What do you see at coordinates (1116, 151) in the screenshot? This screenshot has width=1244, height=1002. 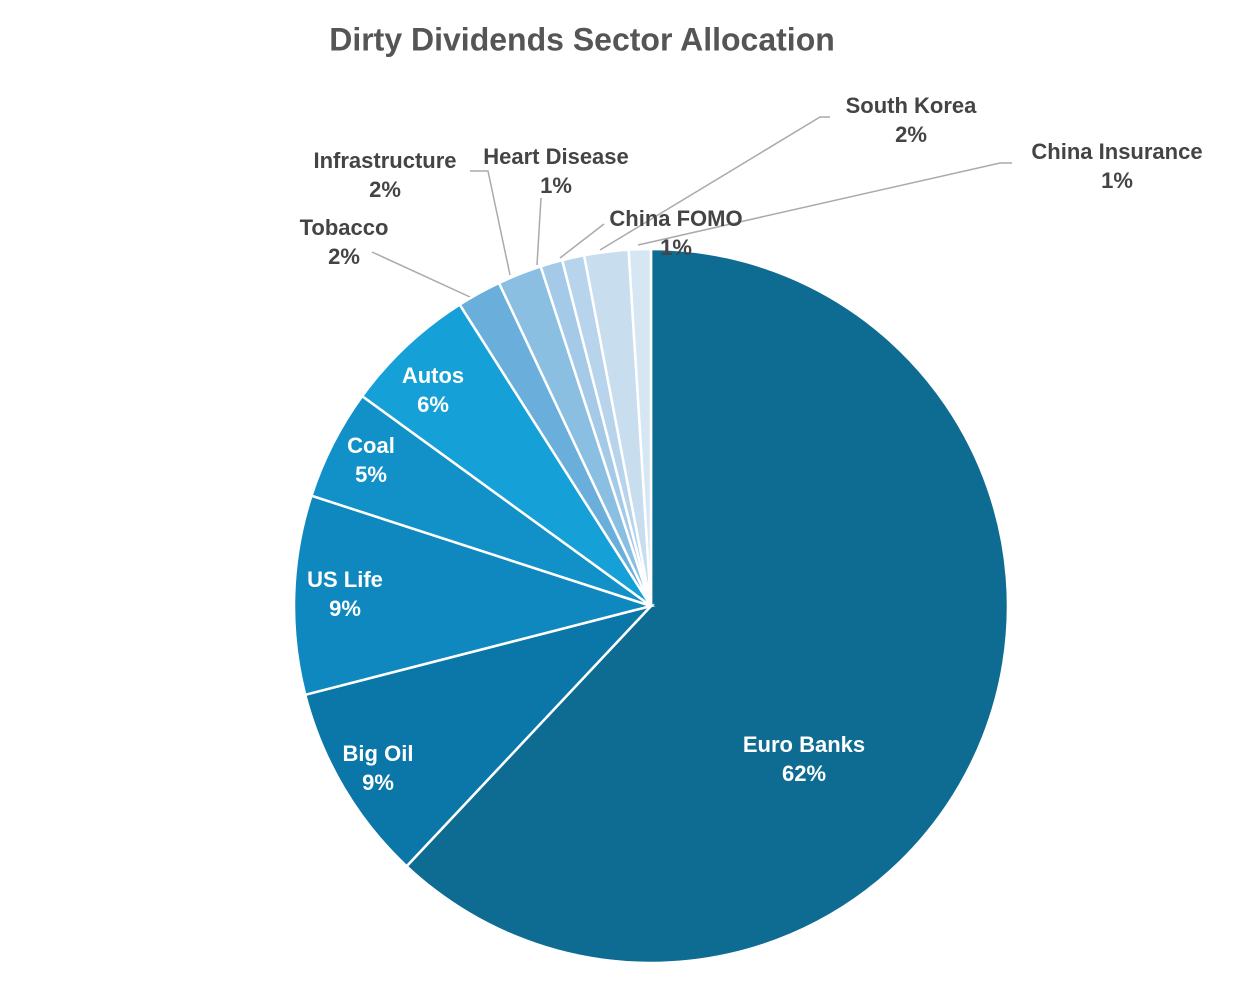 I see `slice-label: China Insurance` at bounding box center [1116, 151].